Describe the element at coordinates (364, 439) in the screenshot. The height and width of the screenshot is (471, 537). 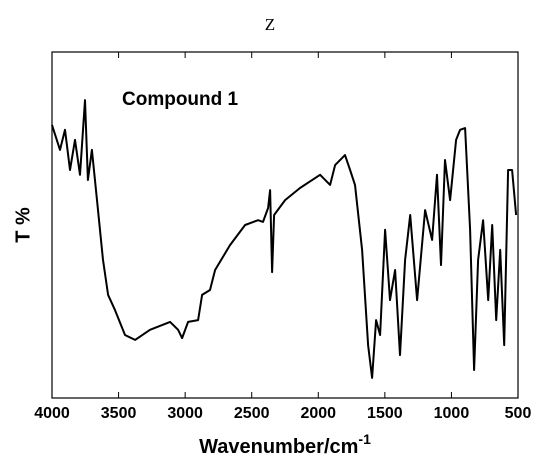
I see `x-label-sup: -1` at that location.